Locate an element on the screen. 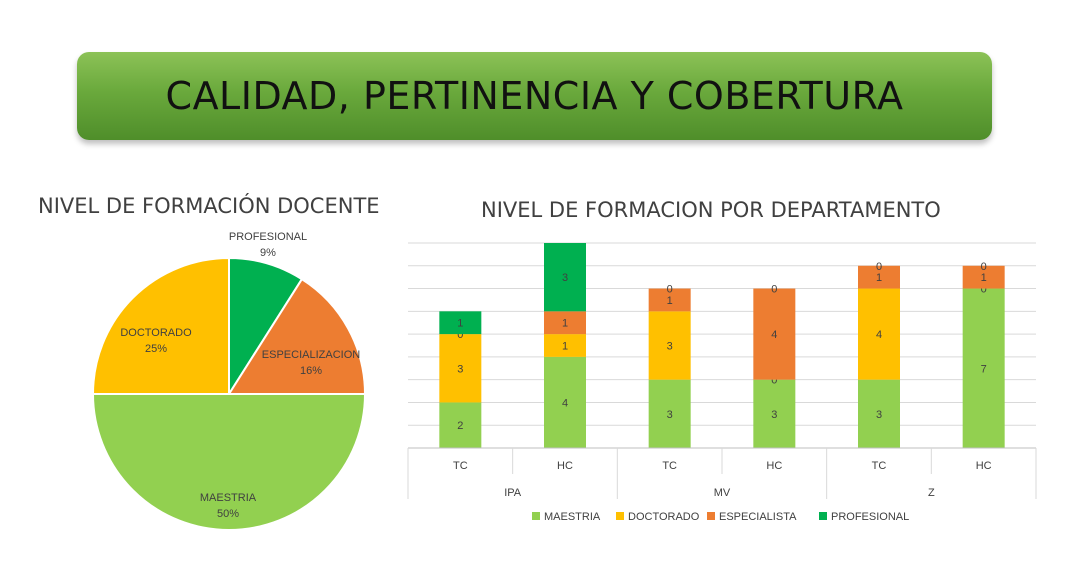  bar-chart-title: NIVEL DE FORMACION POR DEPARTAMENTO is located at coordinates (711, 210).